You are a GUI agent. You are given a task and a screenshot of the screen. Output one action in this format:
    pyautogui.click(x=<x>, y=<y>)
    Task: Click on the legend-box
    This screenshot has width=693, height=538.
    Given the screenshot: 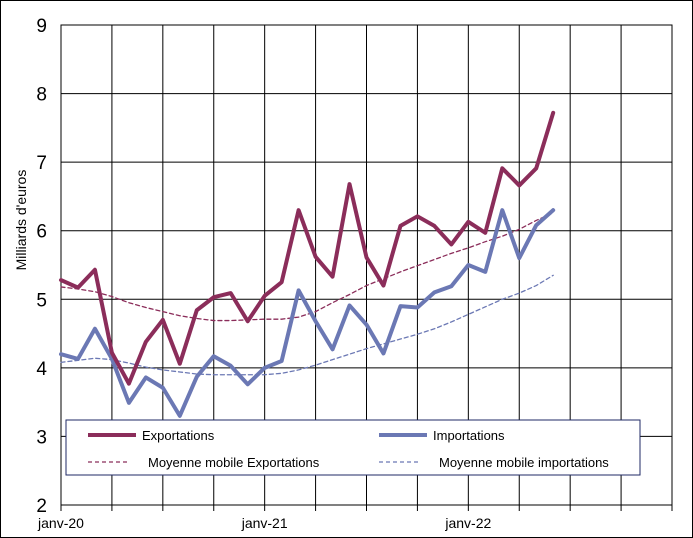 What is the action you would take?
    pyautogui.click(x=353, y=447)
    